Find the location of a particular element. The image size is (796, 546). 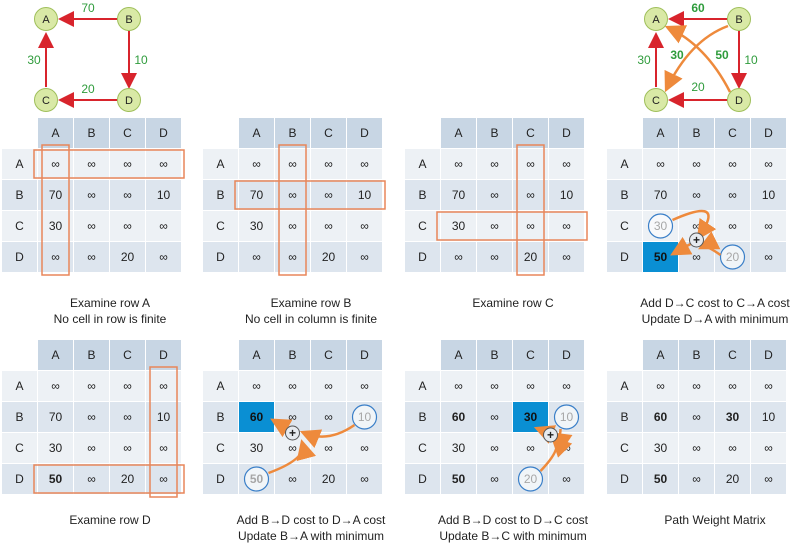

graph-original: A B C D 70 10 30 20 is located at coordinates (90, 60).